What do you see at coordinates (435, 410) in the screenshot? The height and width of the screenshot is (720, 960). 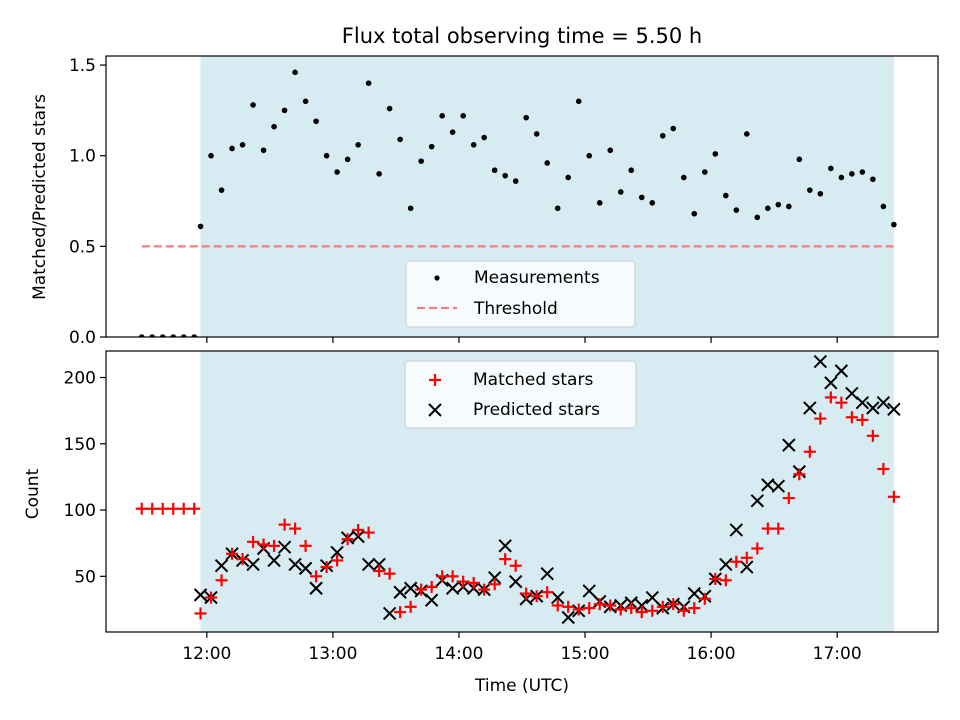 I see `legend-predicted-marker` at bounding box center [435, 410].